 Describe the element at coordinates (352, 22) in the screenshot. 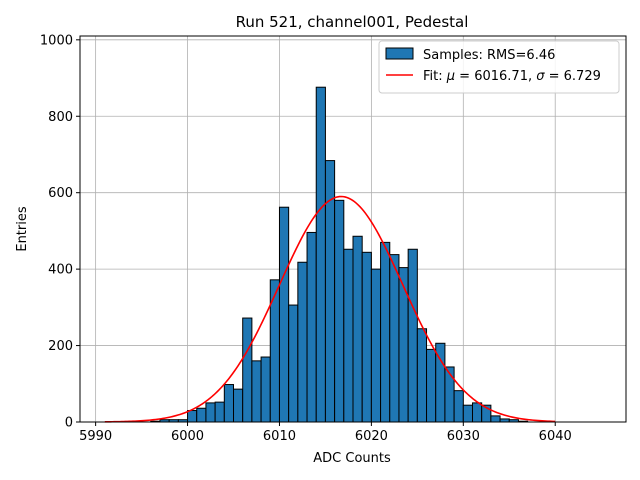

I see `chart-title: Run 521, channel001, Pedestal` at that location.